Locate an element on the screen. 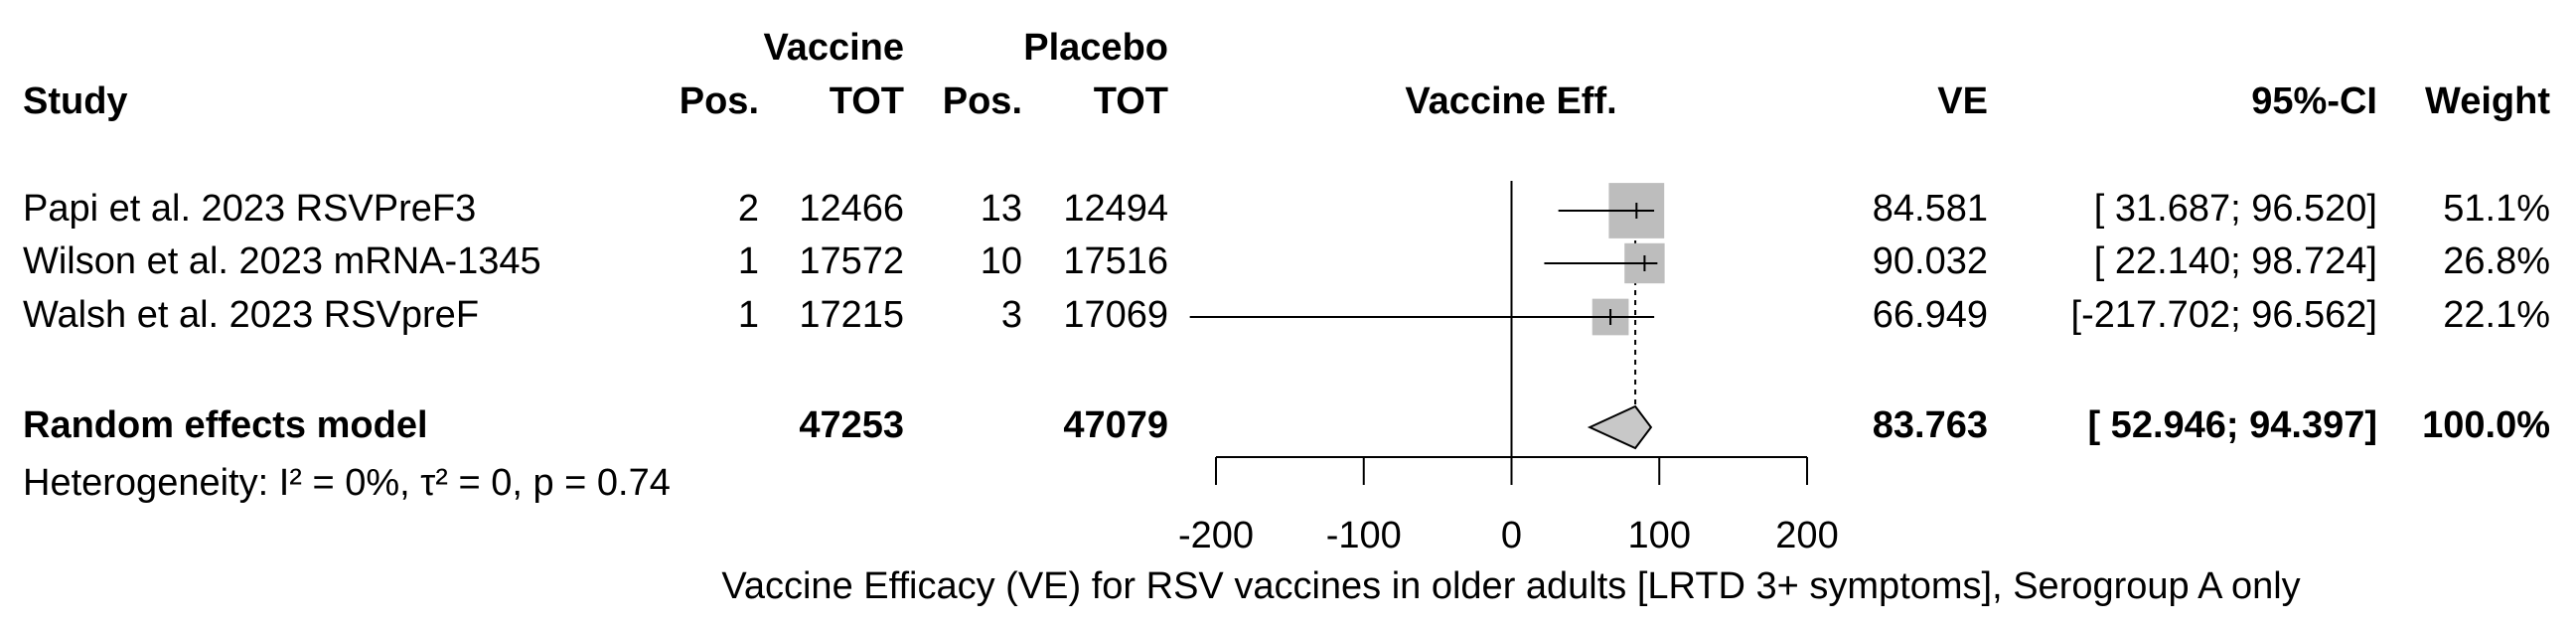 The image size is (2576, 629). pooled-cell: [ 52.946; 94.397] is located at coordinates (2232, 425).